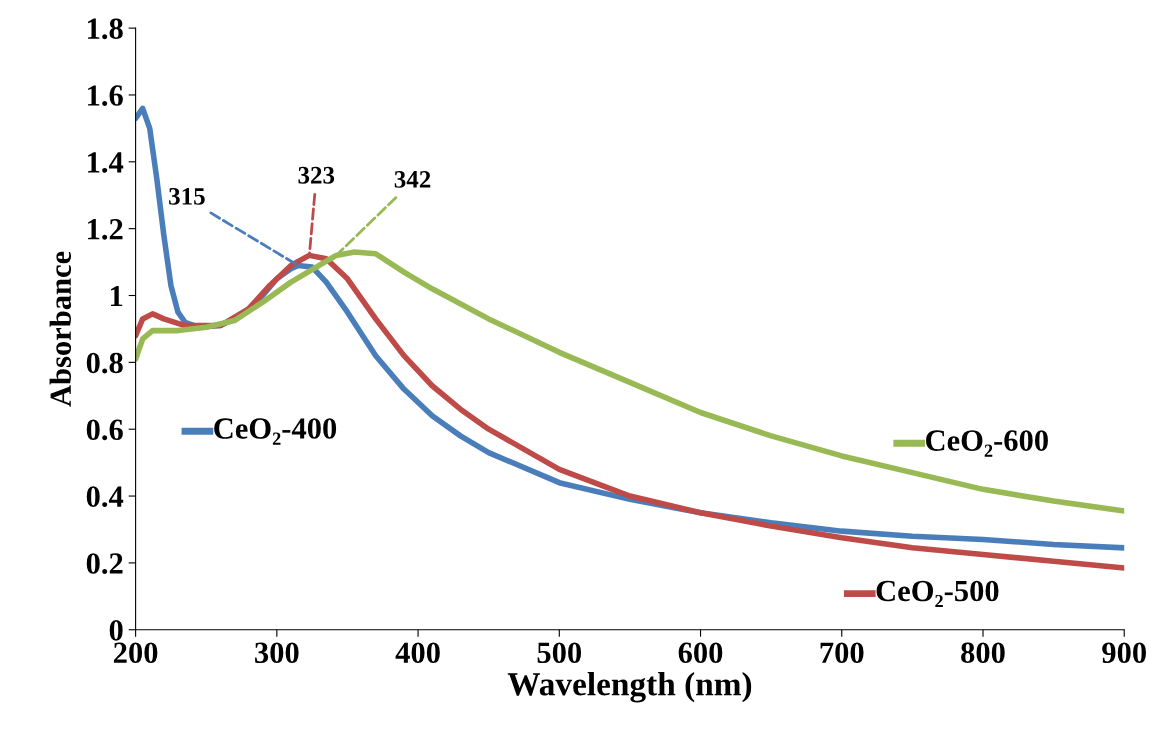 The height and width of the screenshot is (740, 1159). I want to click on y-tick-label: 1.4, so click(106, 162).